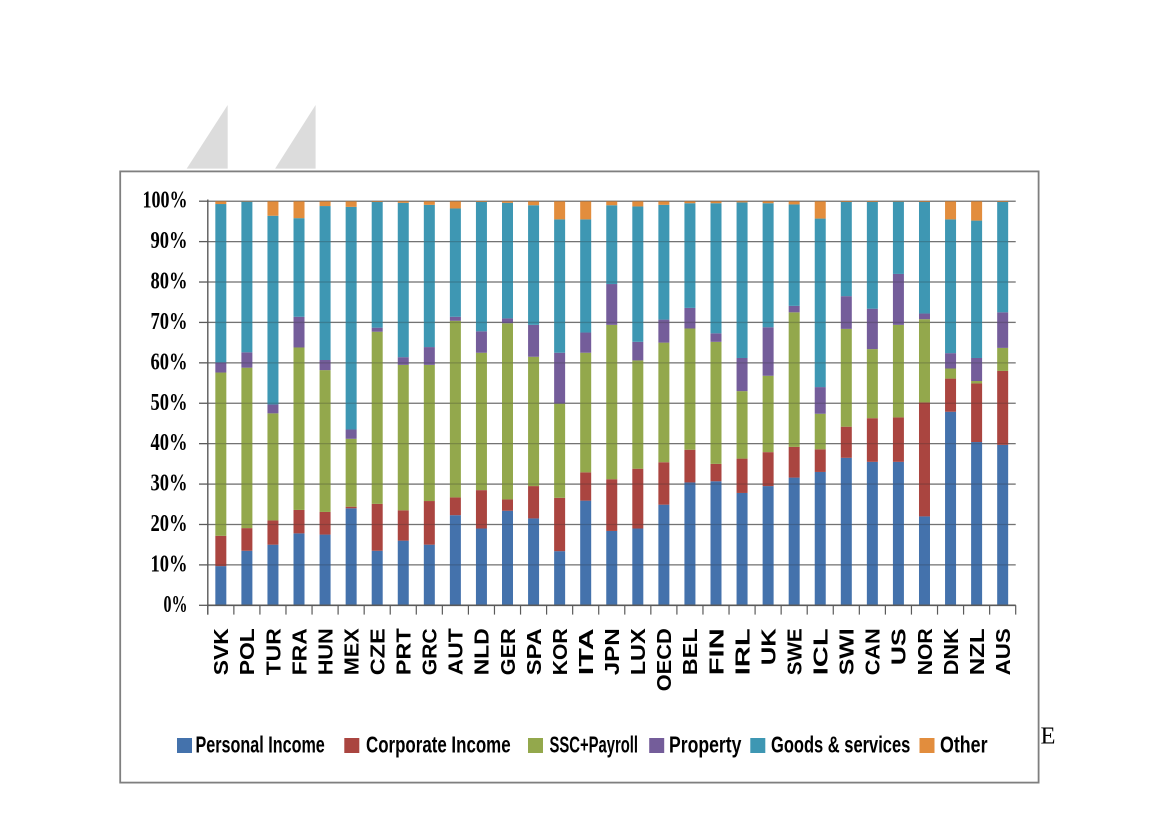  I want to click on svg-text: SPA, so click(535, 651).